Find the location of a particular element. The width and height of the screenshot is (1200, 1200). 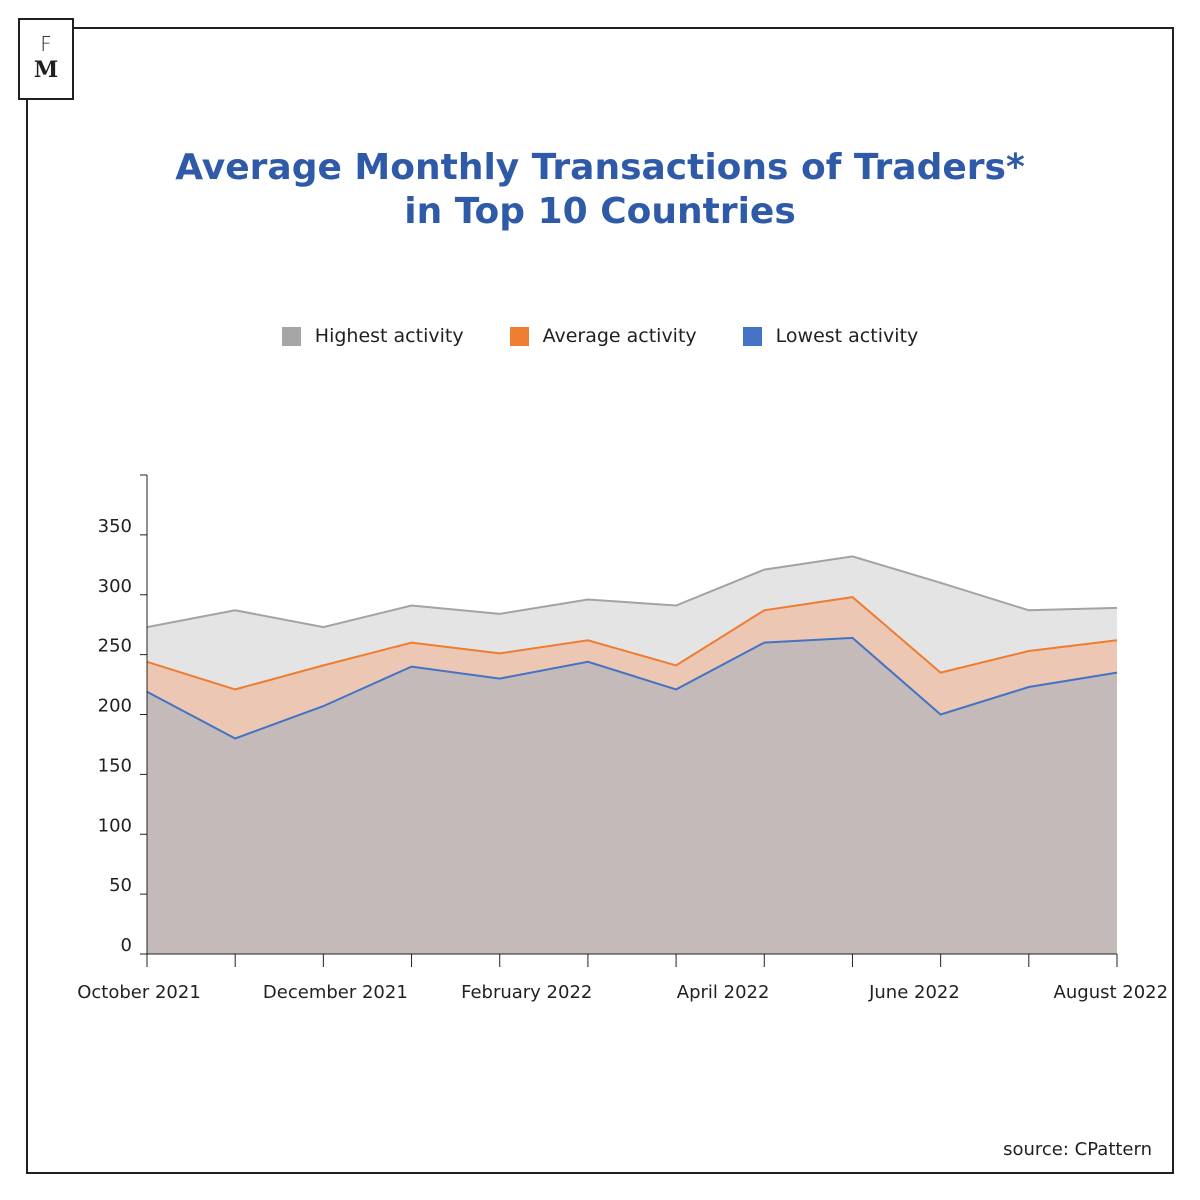

chart-title-line-2: in Top 10 Countries is located at coordinates (600, 211).